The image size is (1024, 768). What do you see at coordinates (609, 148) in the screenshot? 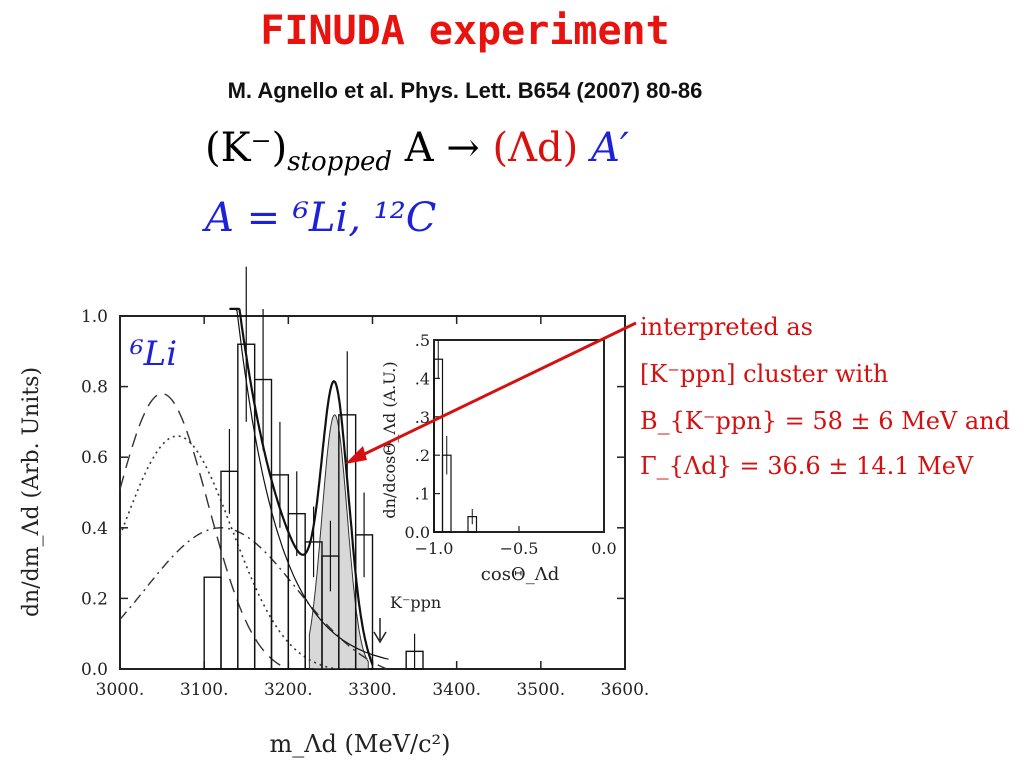
I see `reaction-products-blue: A′` at bounding box center [609, 148].